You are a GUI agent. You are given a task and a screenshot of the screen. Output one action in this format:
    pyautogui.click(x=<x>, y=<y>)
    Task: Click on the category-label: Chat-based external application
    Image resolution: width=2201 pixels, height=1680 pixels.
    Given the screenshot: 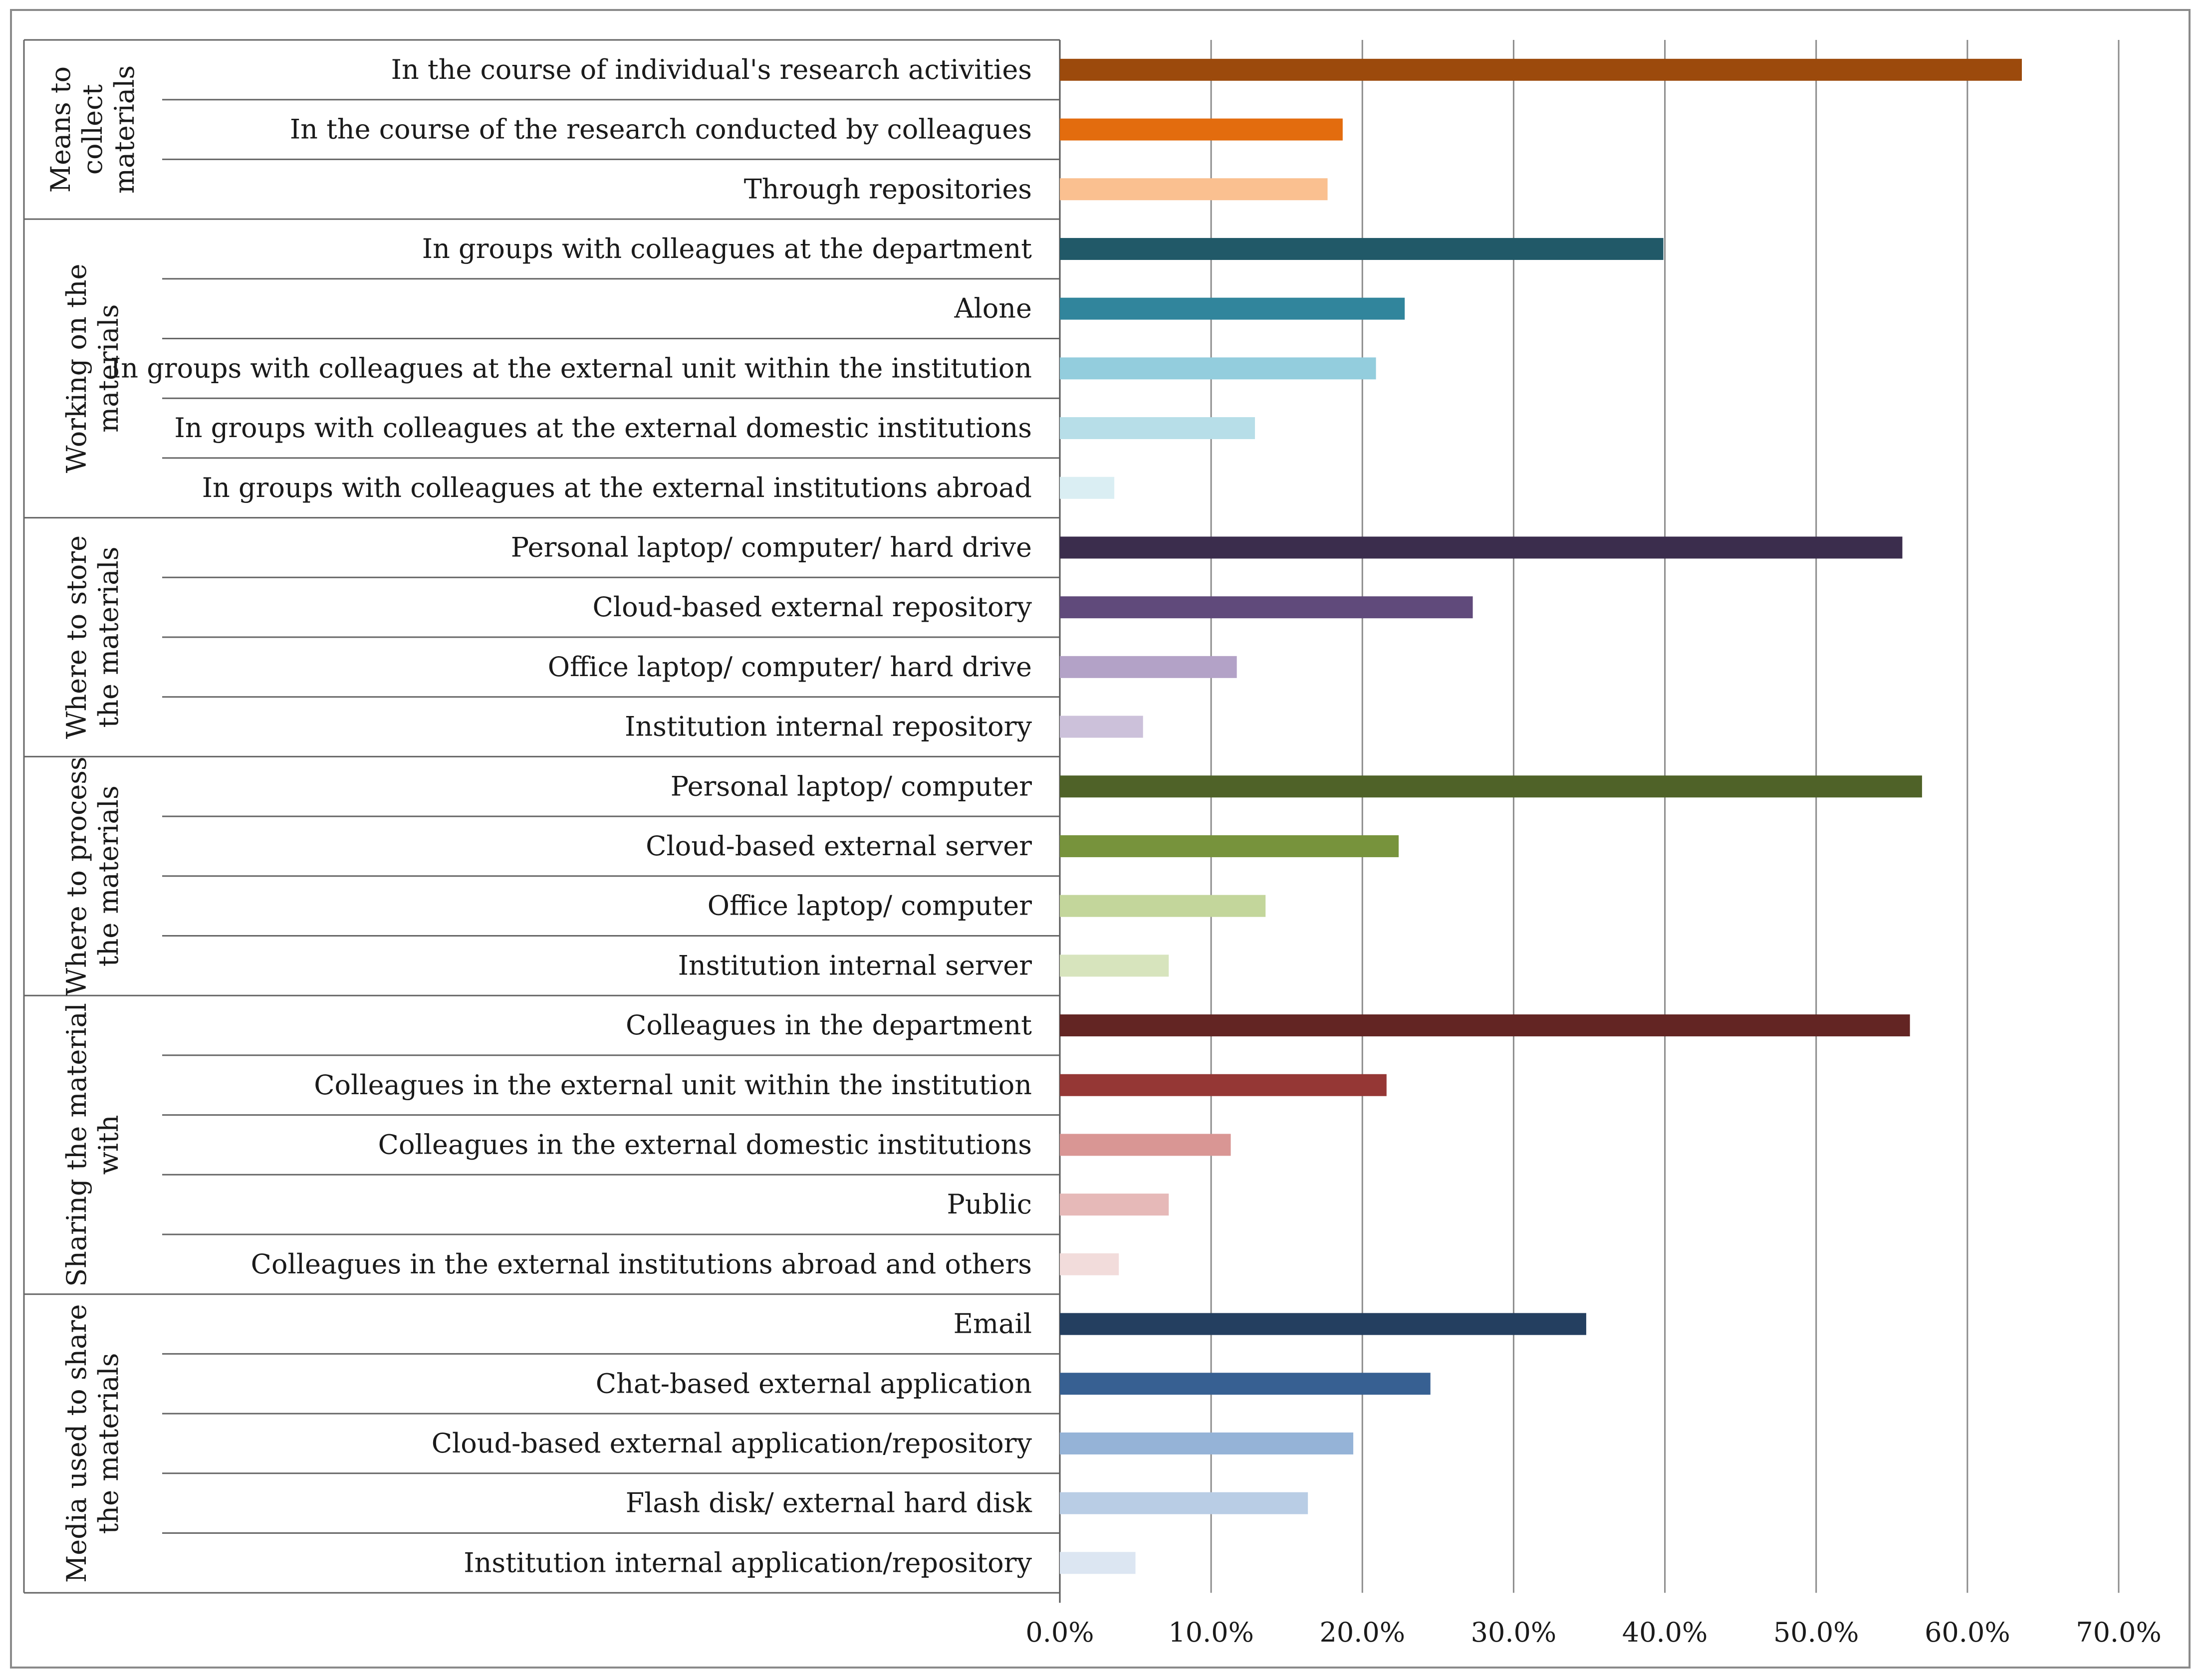 What is the action you would take?
    pyautogui.click(x=814, y=1384)
    